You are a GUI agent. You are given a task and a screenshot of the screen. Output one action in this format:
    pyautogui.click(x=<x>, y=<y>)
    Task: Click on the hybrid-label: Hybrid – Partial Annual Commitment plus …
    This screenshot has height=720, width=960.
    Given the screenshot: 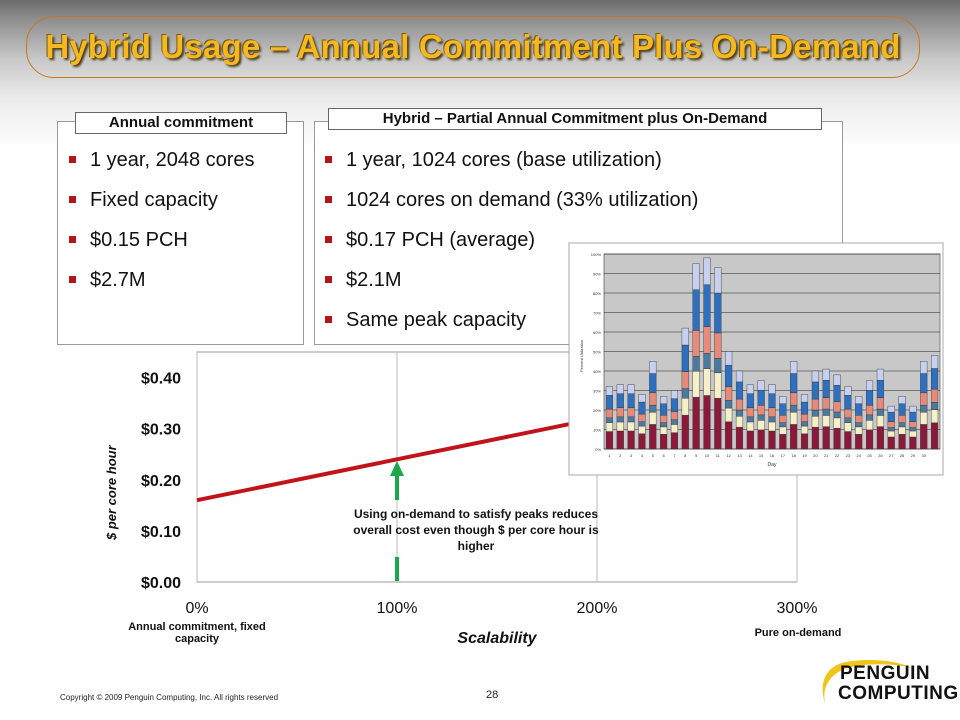 What is the action you would take?
    pyautogui.click(x=575, y=119)
    